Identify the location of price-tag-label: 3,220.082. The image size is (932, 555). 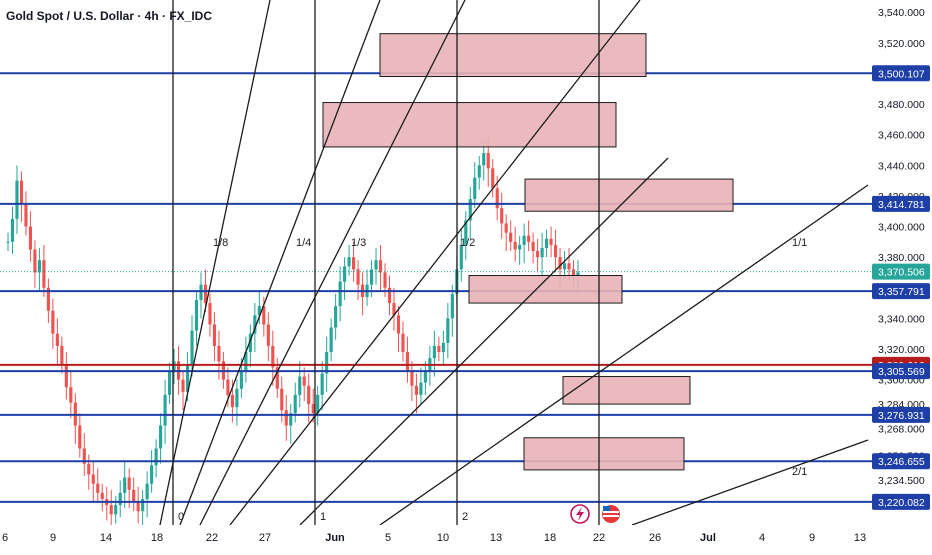
(901, 503).